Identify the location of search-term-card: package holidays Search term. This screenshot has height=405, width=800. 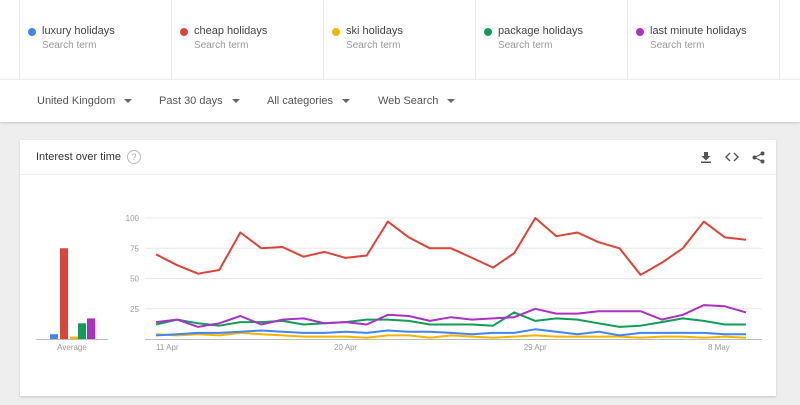
(552, 39).